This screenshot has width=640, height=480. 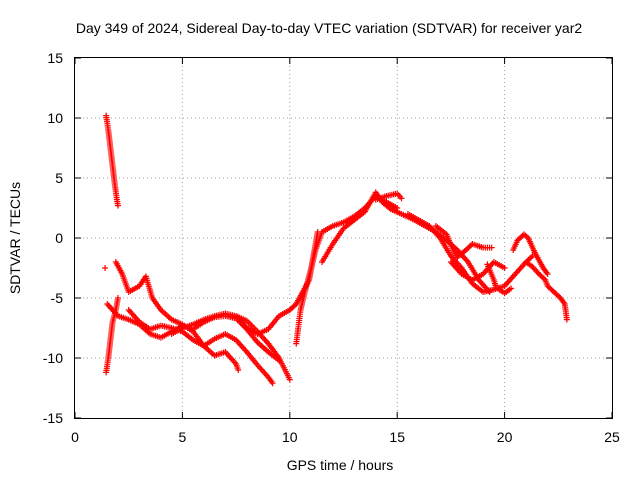 What do you see at coordinates (505, 437) in the screenshot?
I see `x-tick-label: 20` at bounding box center [505, 437].